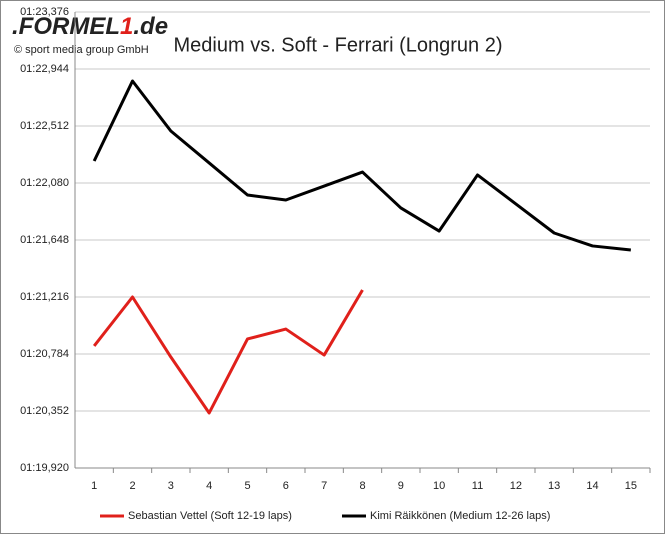 This screenshot has height=543, width=671. Describe the element at coordinates (401, 486) in the screenshot. I see `x-tick-label: 9` at that location.